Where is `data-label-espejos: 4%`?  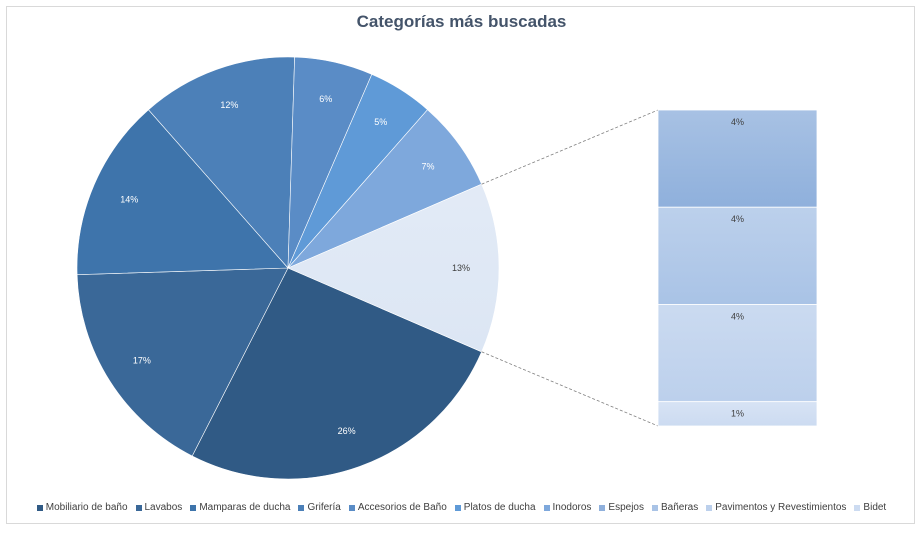
data-label-espejos: 4% is located at coordinates (737, 122).